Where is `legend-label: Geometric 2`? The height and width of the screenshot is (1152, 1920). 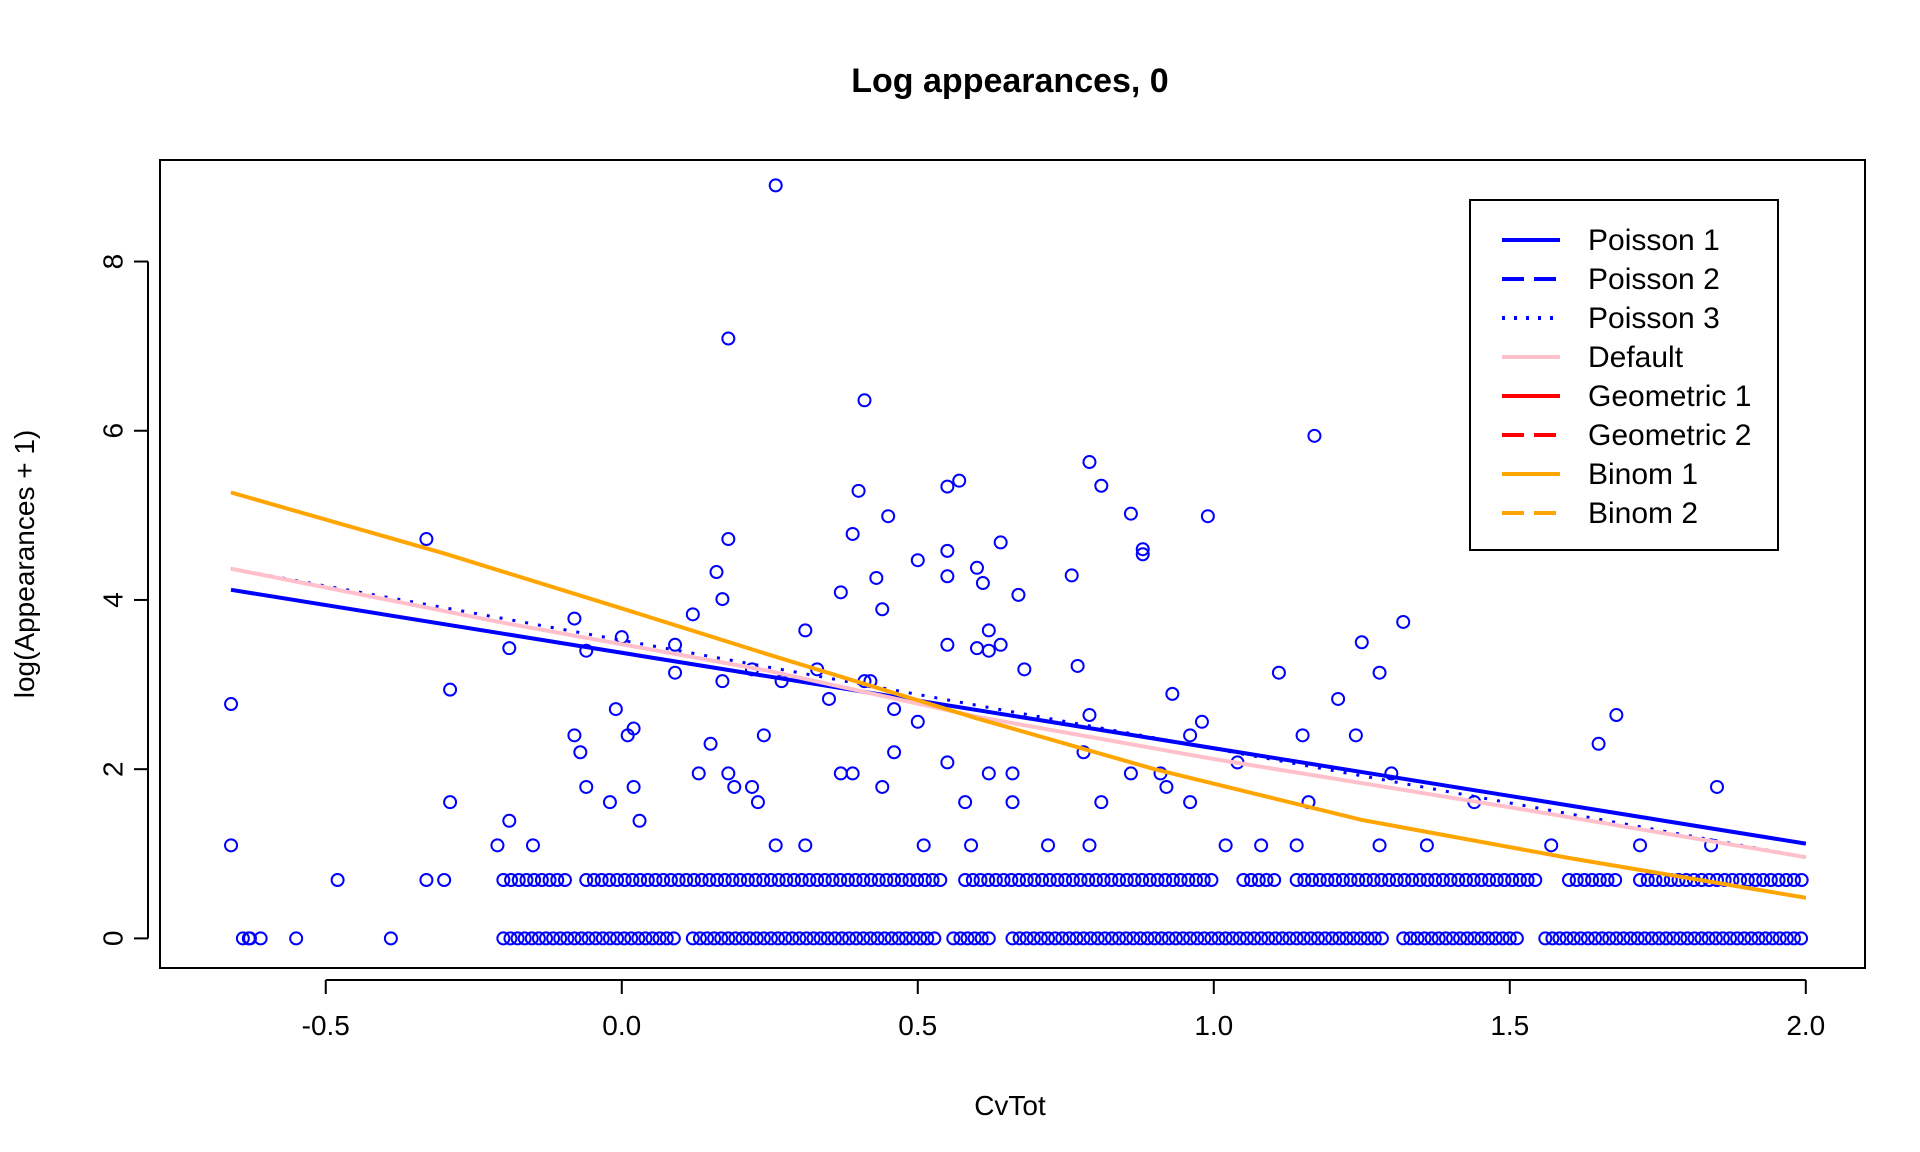
legend-label: Geometric 2 is located at coordinates (1669, 435).